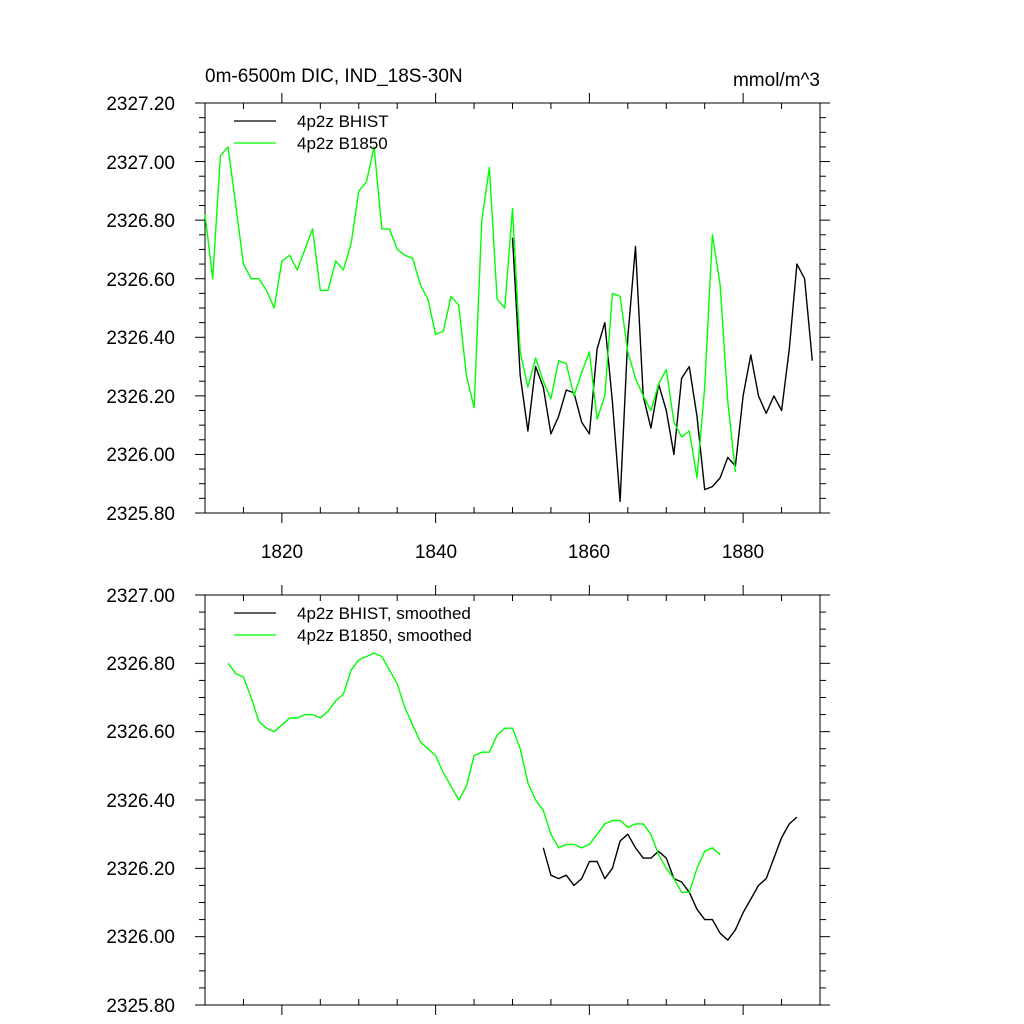 This screenshot has height=1024, width=1024. I want to click on top-series-line-bhist, so click(662, 369).